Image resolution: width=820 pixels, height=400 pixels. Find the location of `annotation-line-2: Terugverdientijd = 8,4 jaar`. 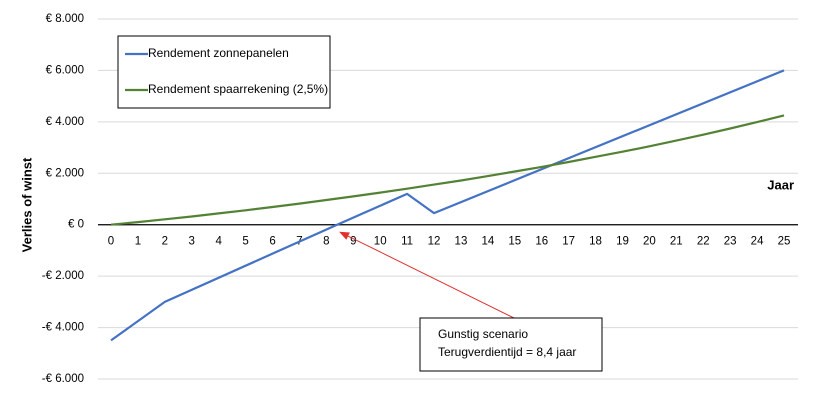

annotation-line-2: Terugverdientijd = 8,4 jaar is located at coordinates (507, 352).